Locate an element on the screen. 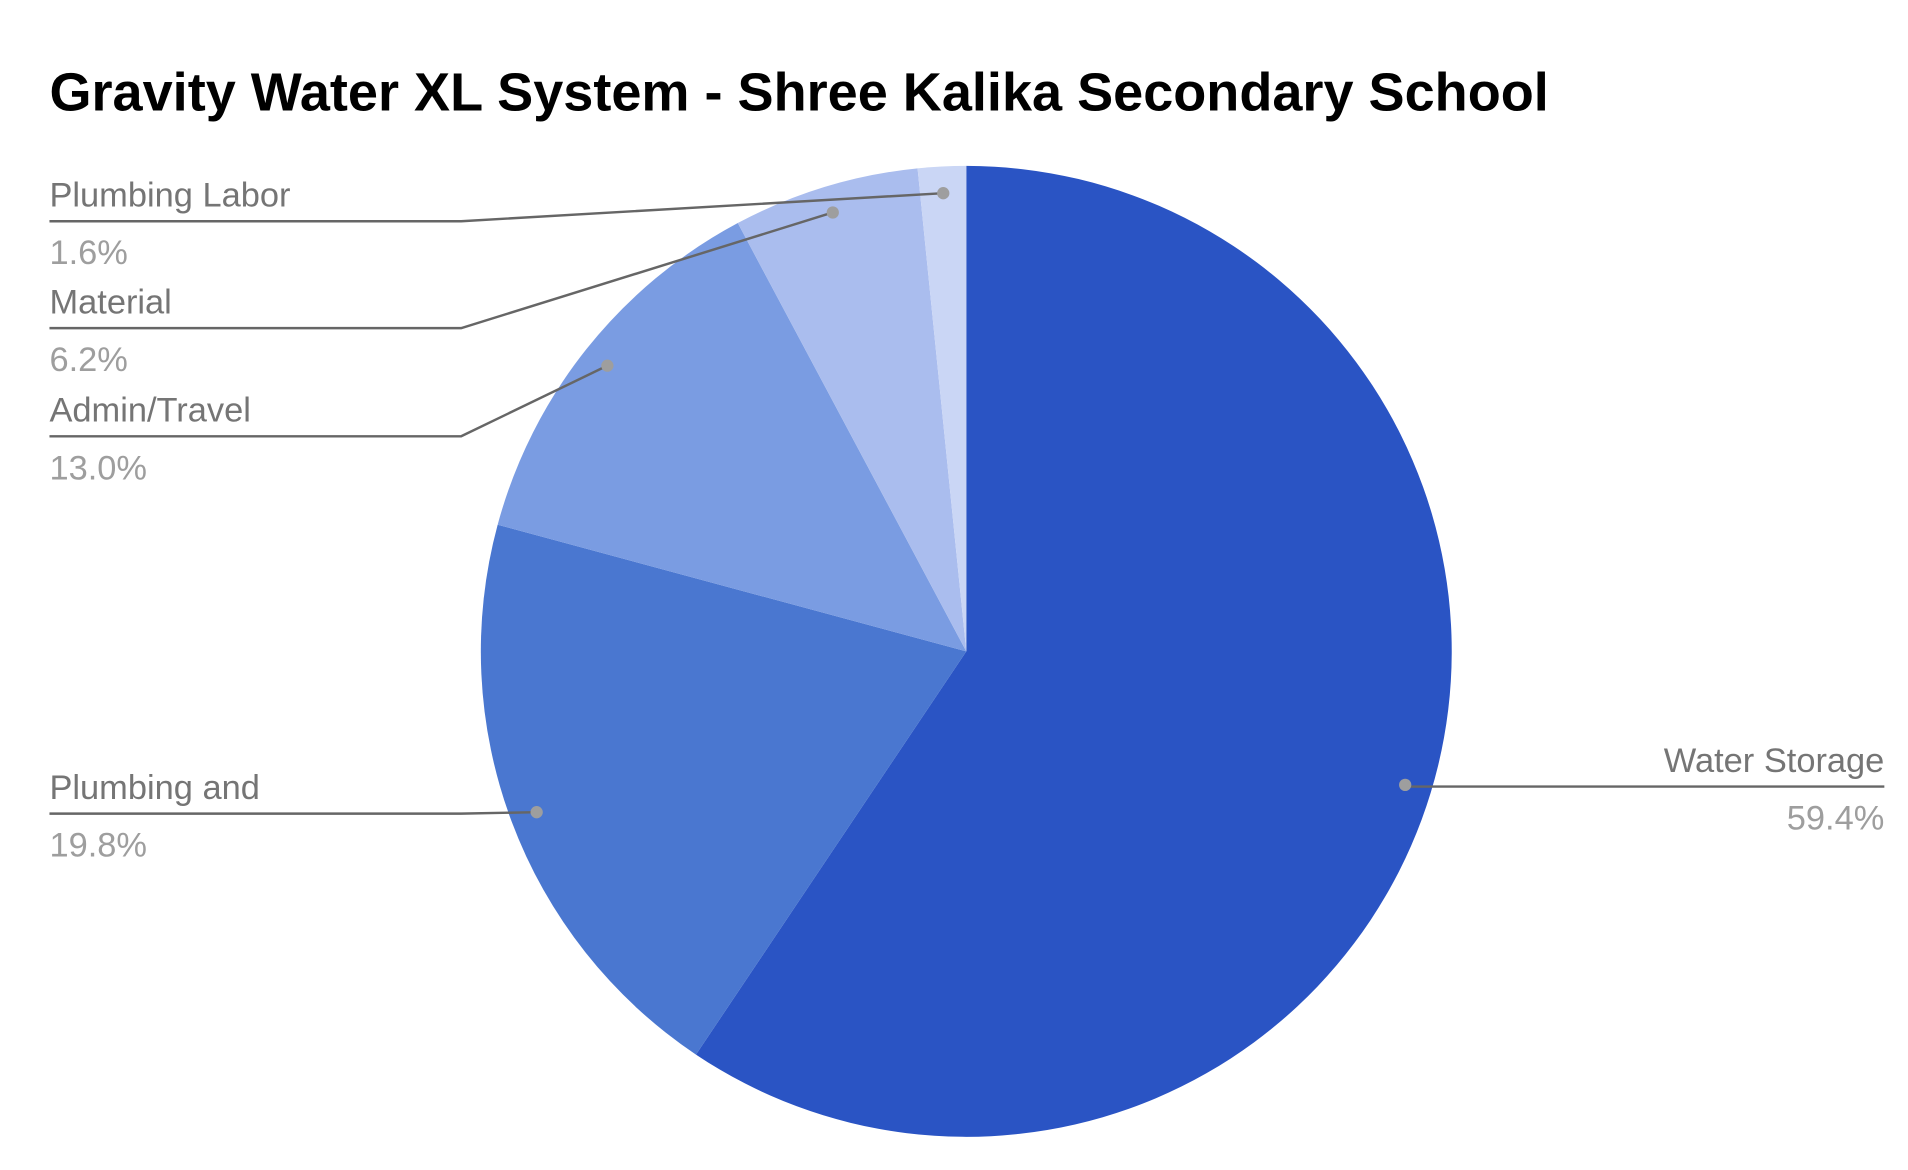 Image resolution: width=1908 pixels, height=1170 pixels. slice-label: Water Storage is located at coordinates (1774, 761).